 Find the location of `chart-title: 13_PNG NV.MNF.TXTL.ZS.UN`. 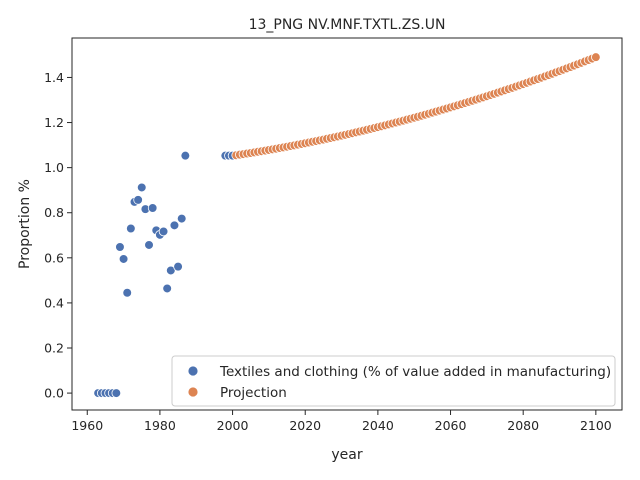

chart-title: 13_PNG NV.MNF.TXTL.ZS.UN is located at coordinates (347, 25).